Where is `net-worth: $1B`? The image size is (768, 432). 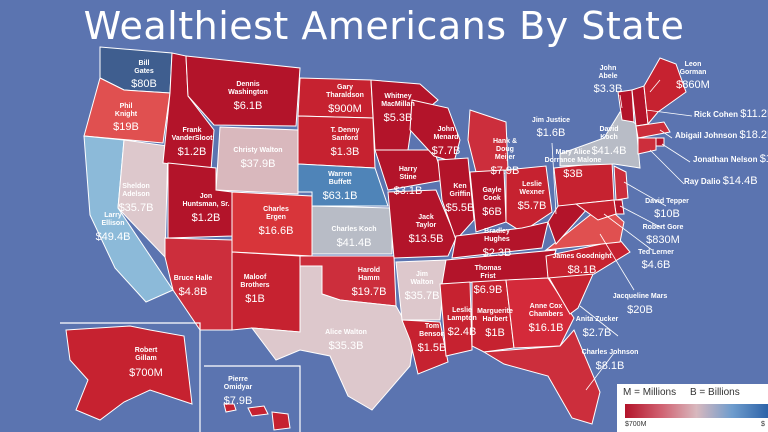 net-worth: $1B is located at coordinates (495, 333).